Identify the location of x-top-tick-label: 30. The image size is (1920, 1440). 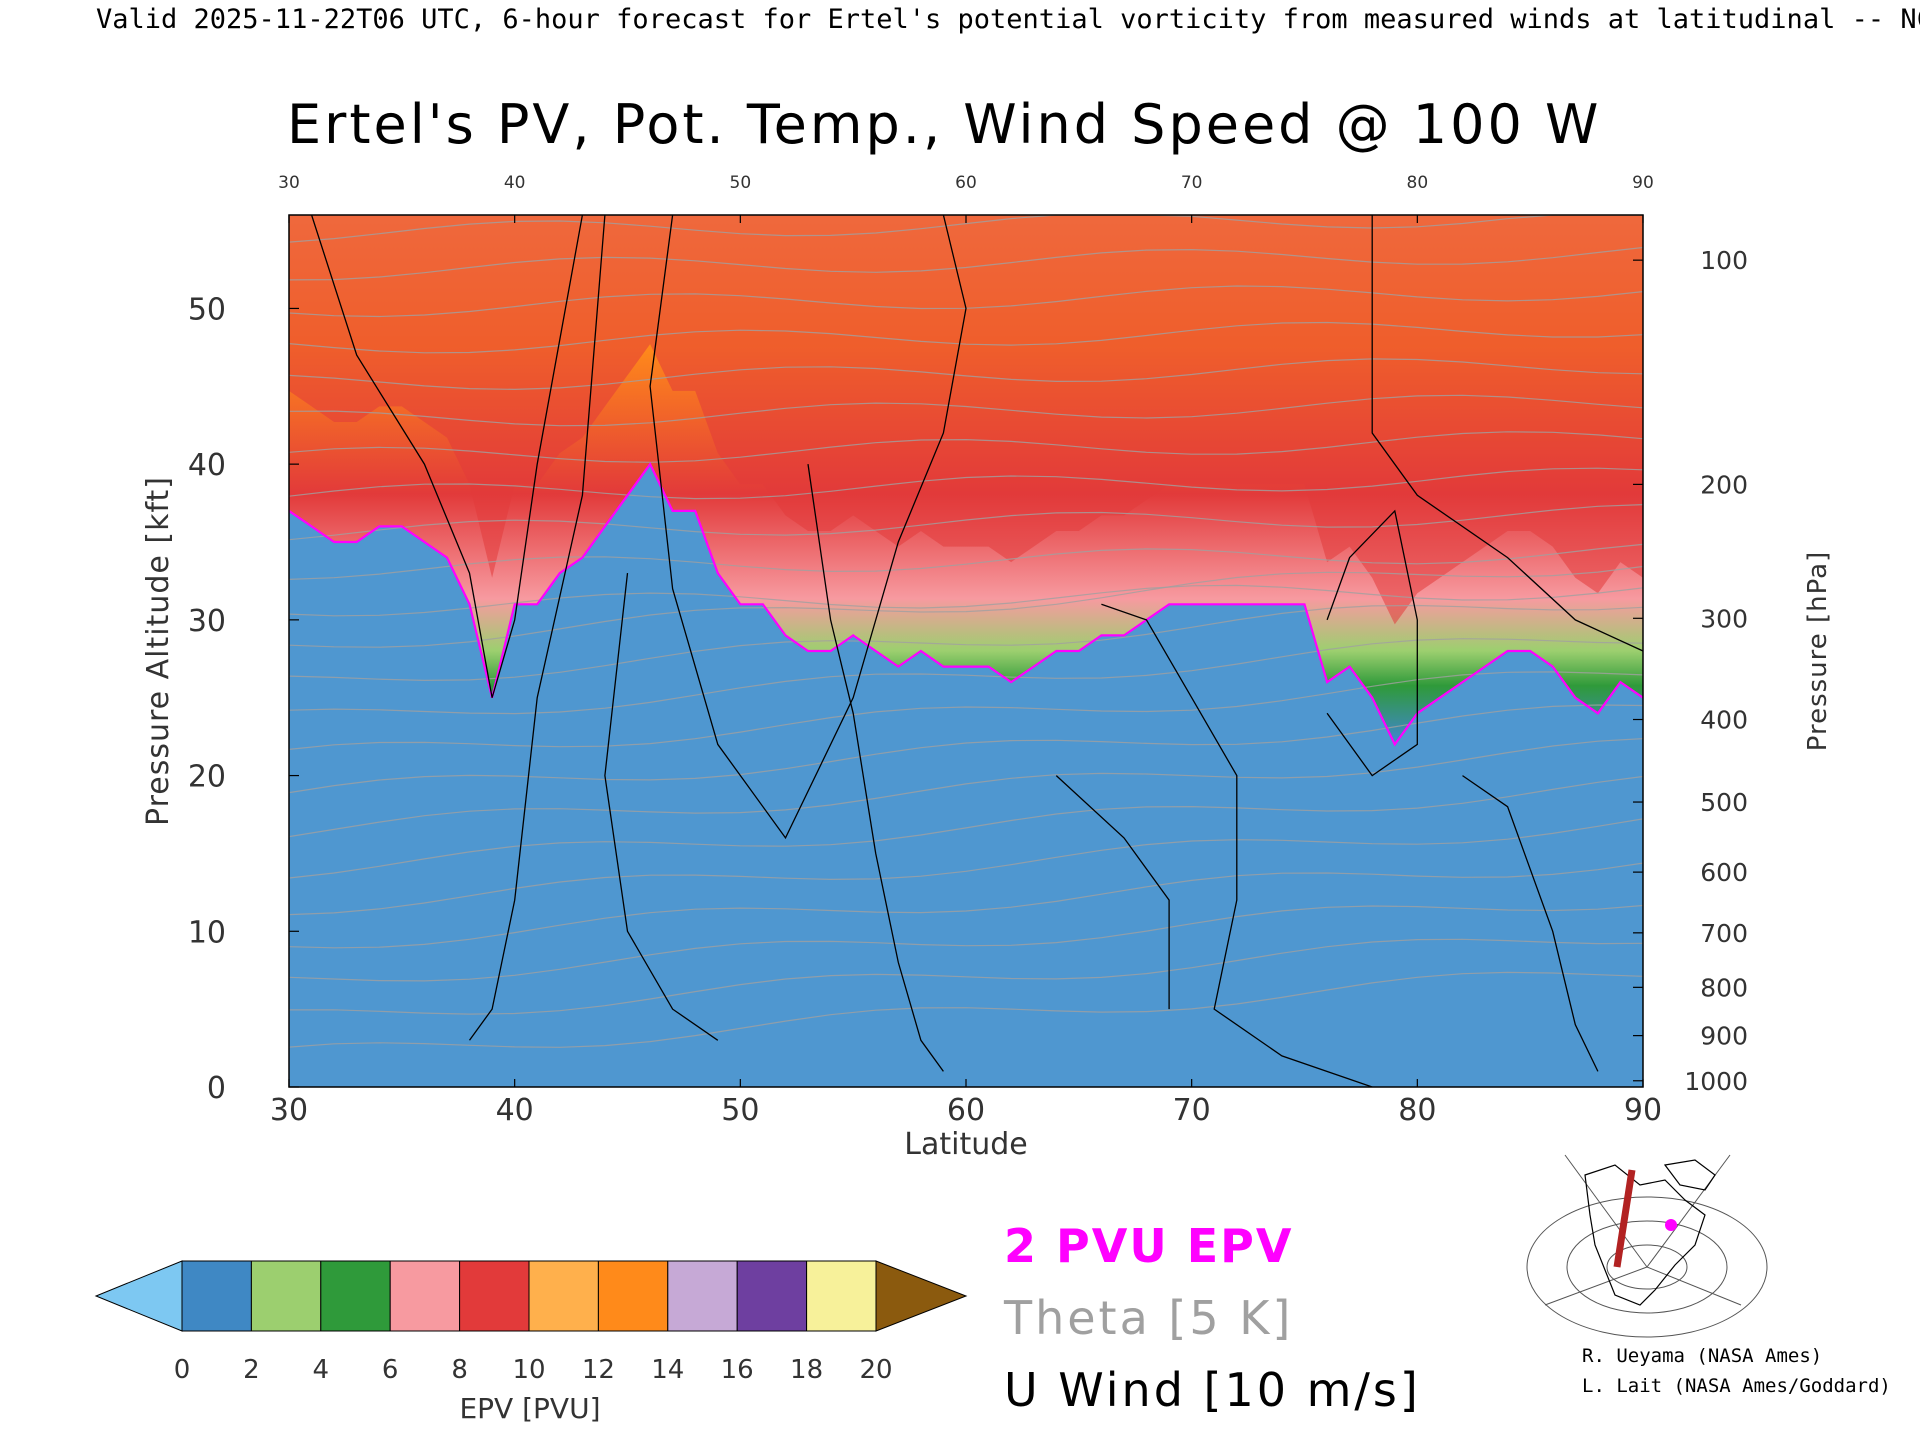
(289, 183).